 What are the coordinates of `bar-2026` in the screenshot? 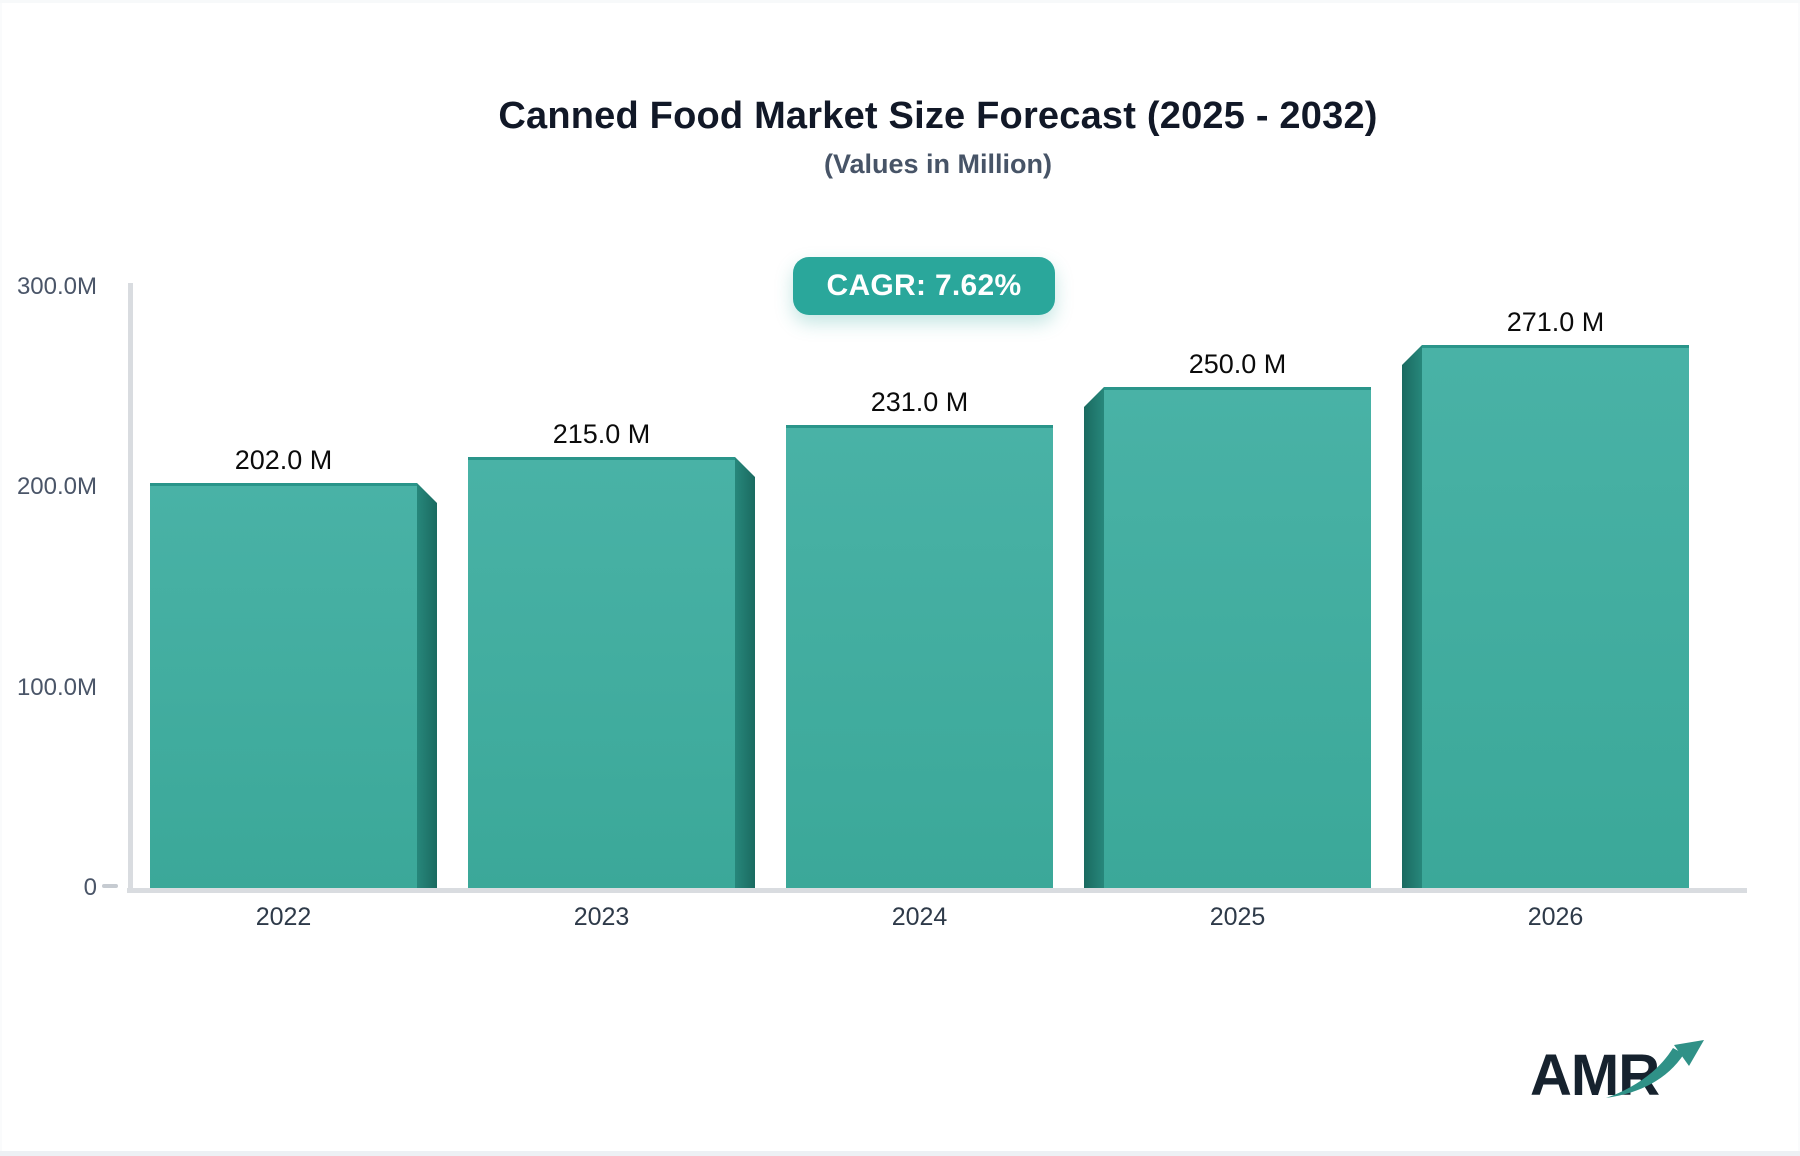 It's located at (1555, 616).